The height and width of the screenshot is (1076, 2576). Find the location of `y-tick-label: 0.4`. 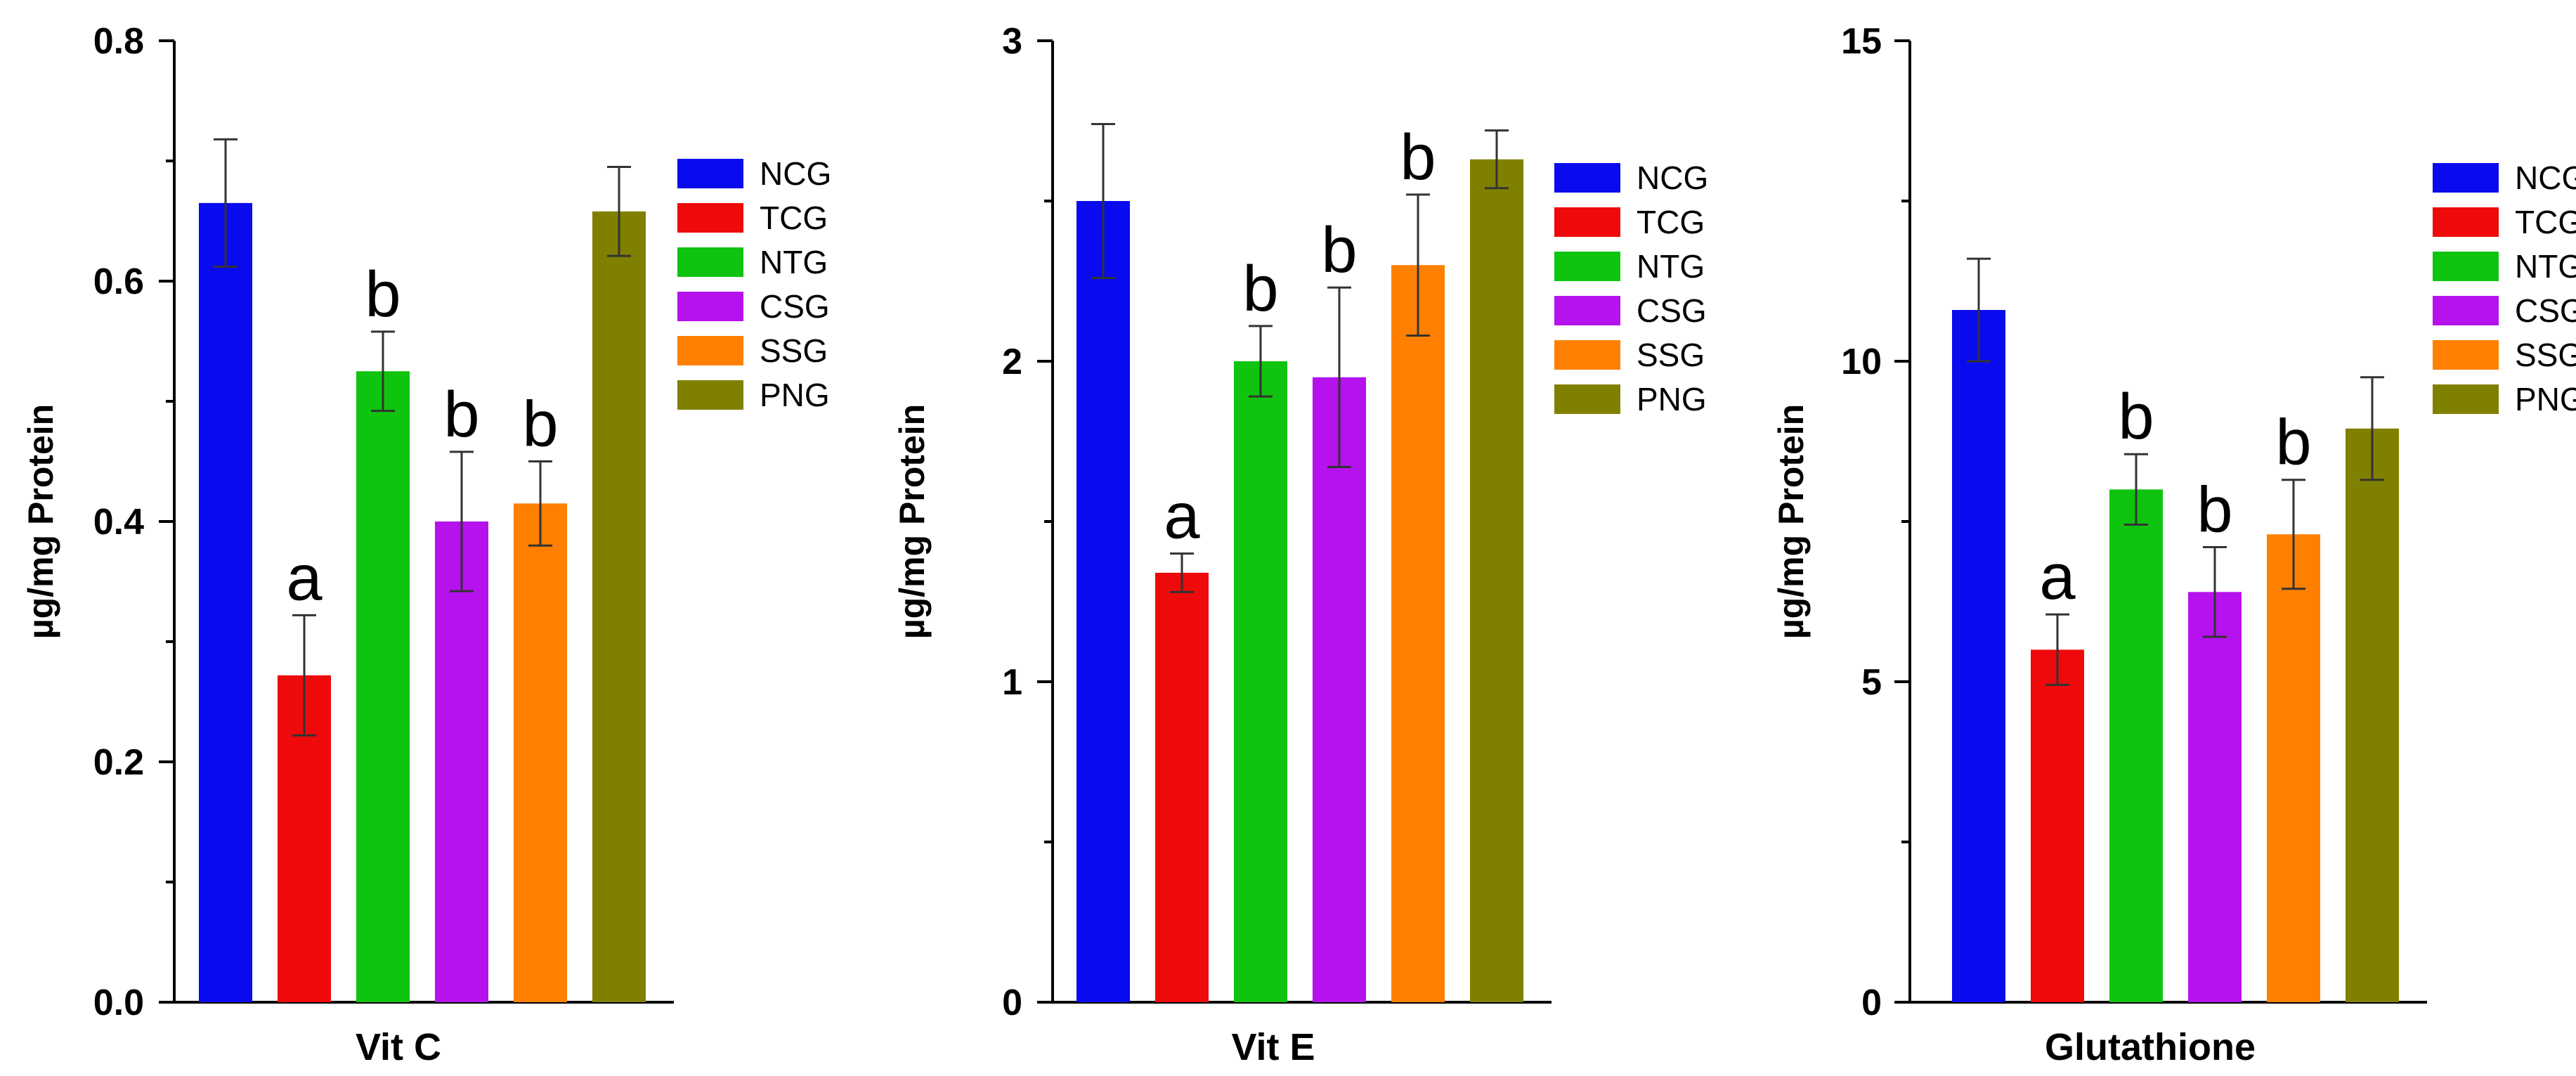

y-tick-label: 0.4 is located at coordinates (118, 522).